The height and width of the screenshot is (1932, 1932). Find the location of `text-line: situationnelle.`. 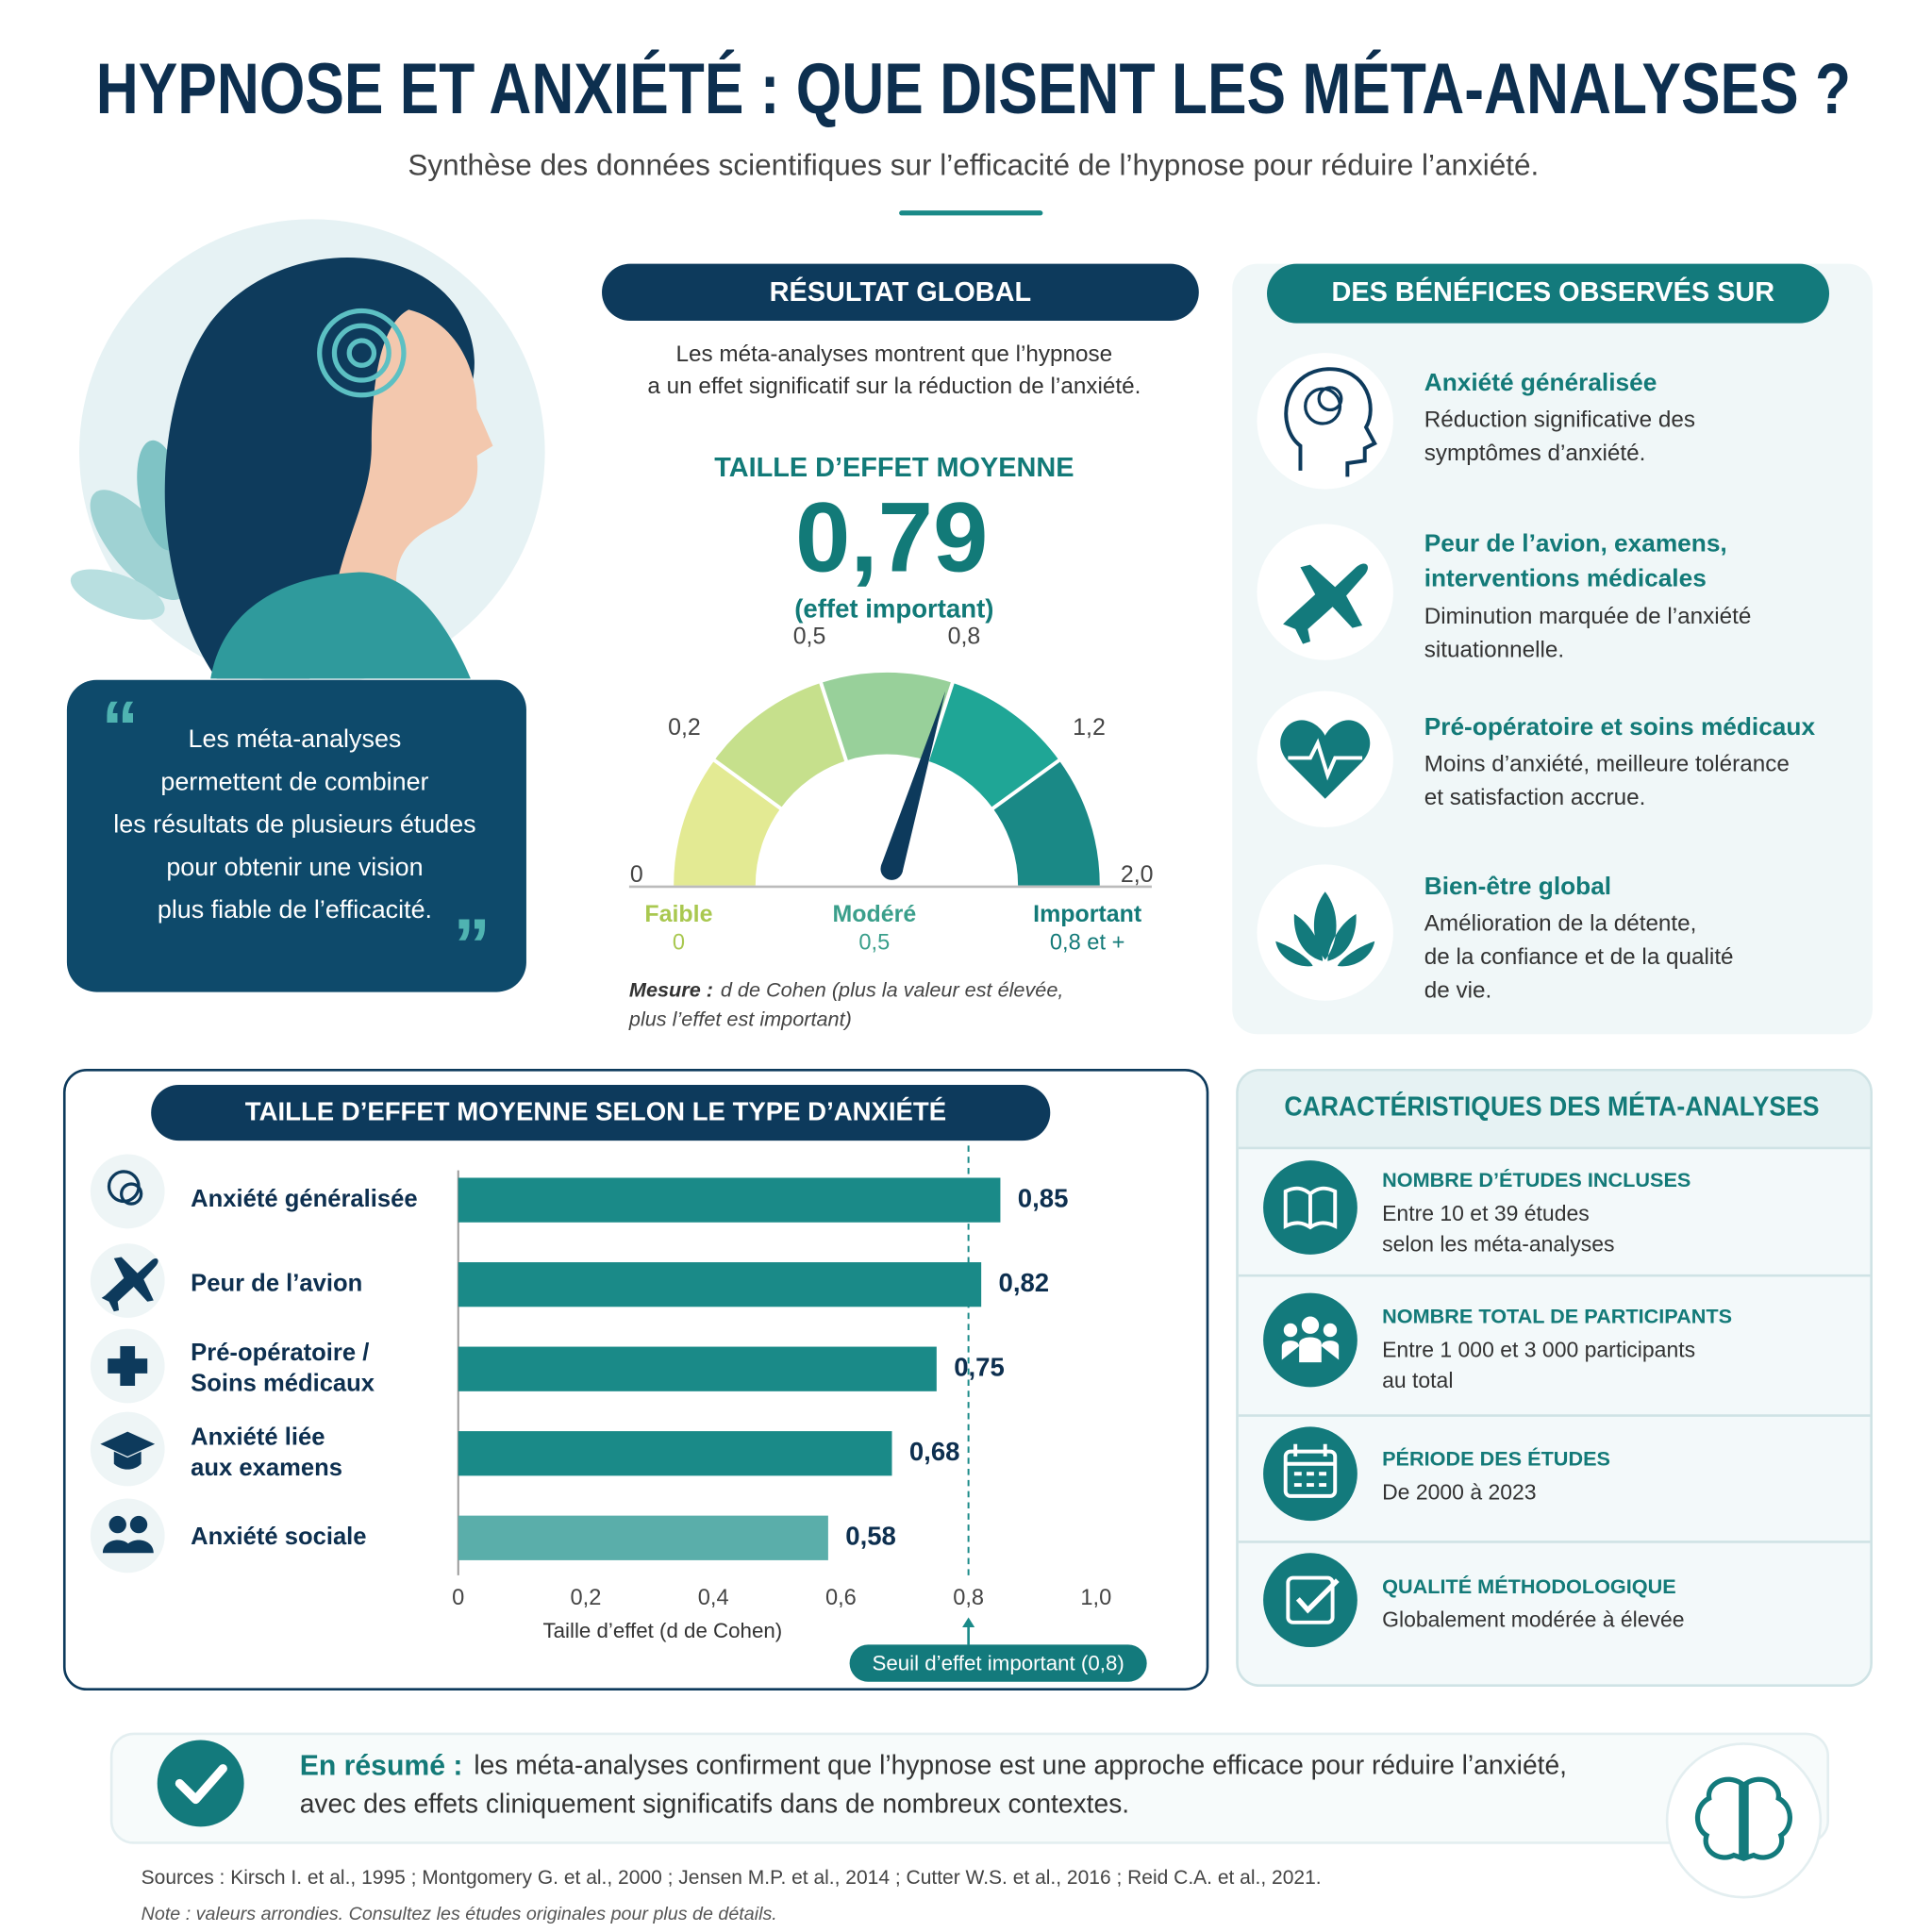

text-line: situationnelle. is located at coordinates (1494, 650).